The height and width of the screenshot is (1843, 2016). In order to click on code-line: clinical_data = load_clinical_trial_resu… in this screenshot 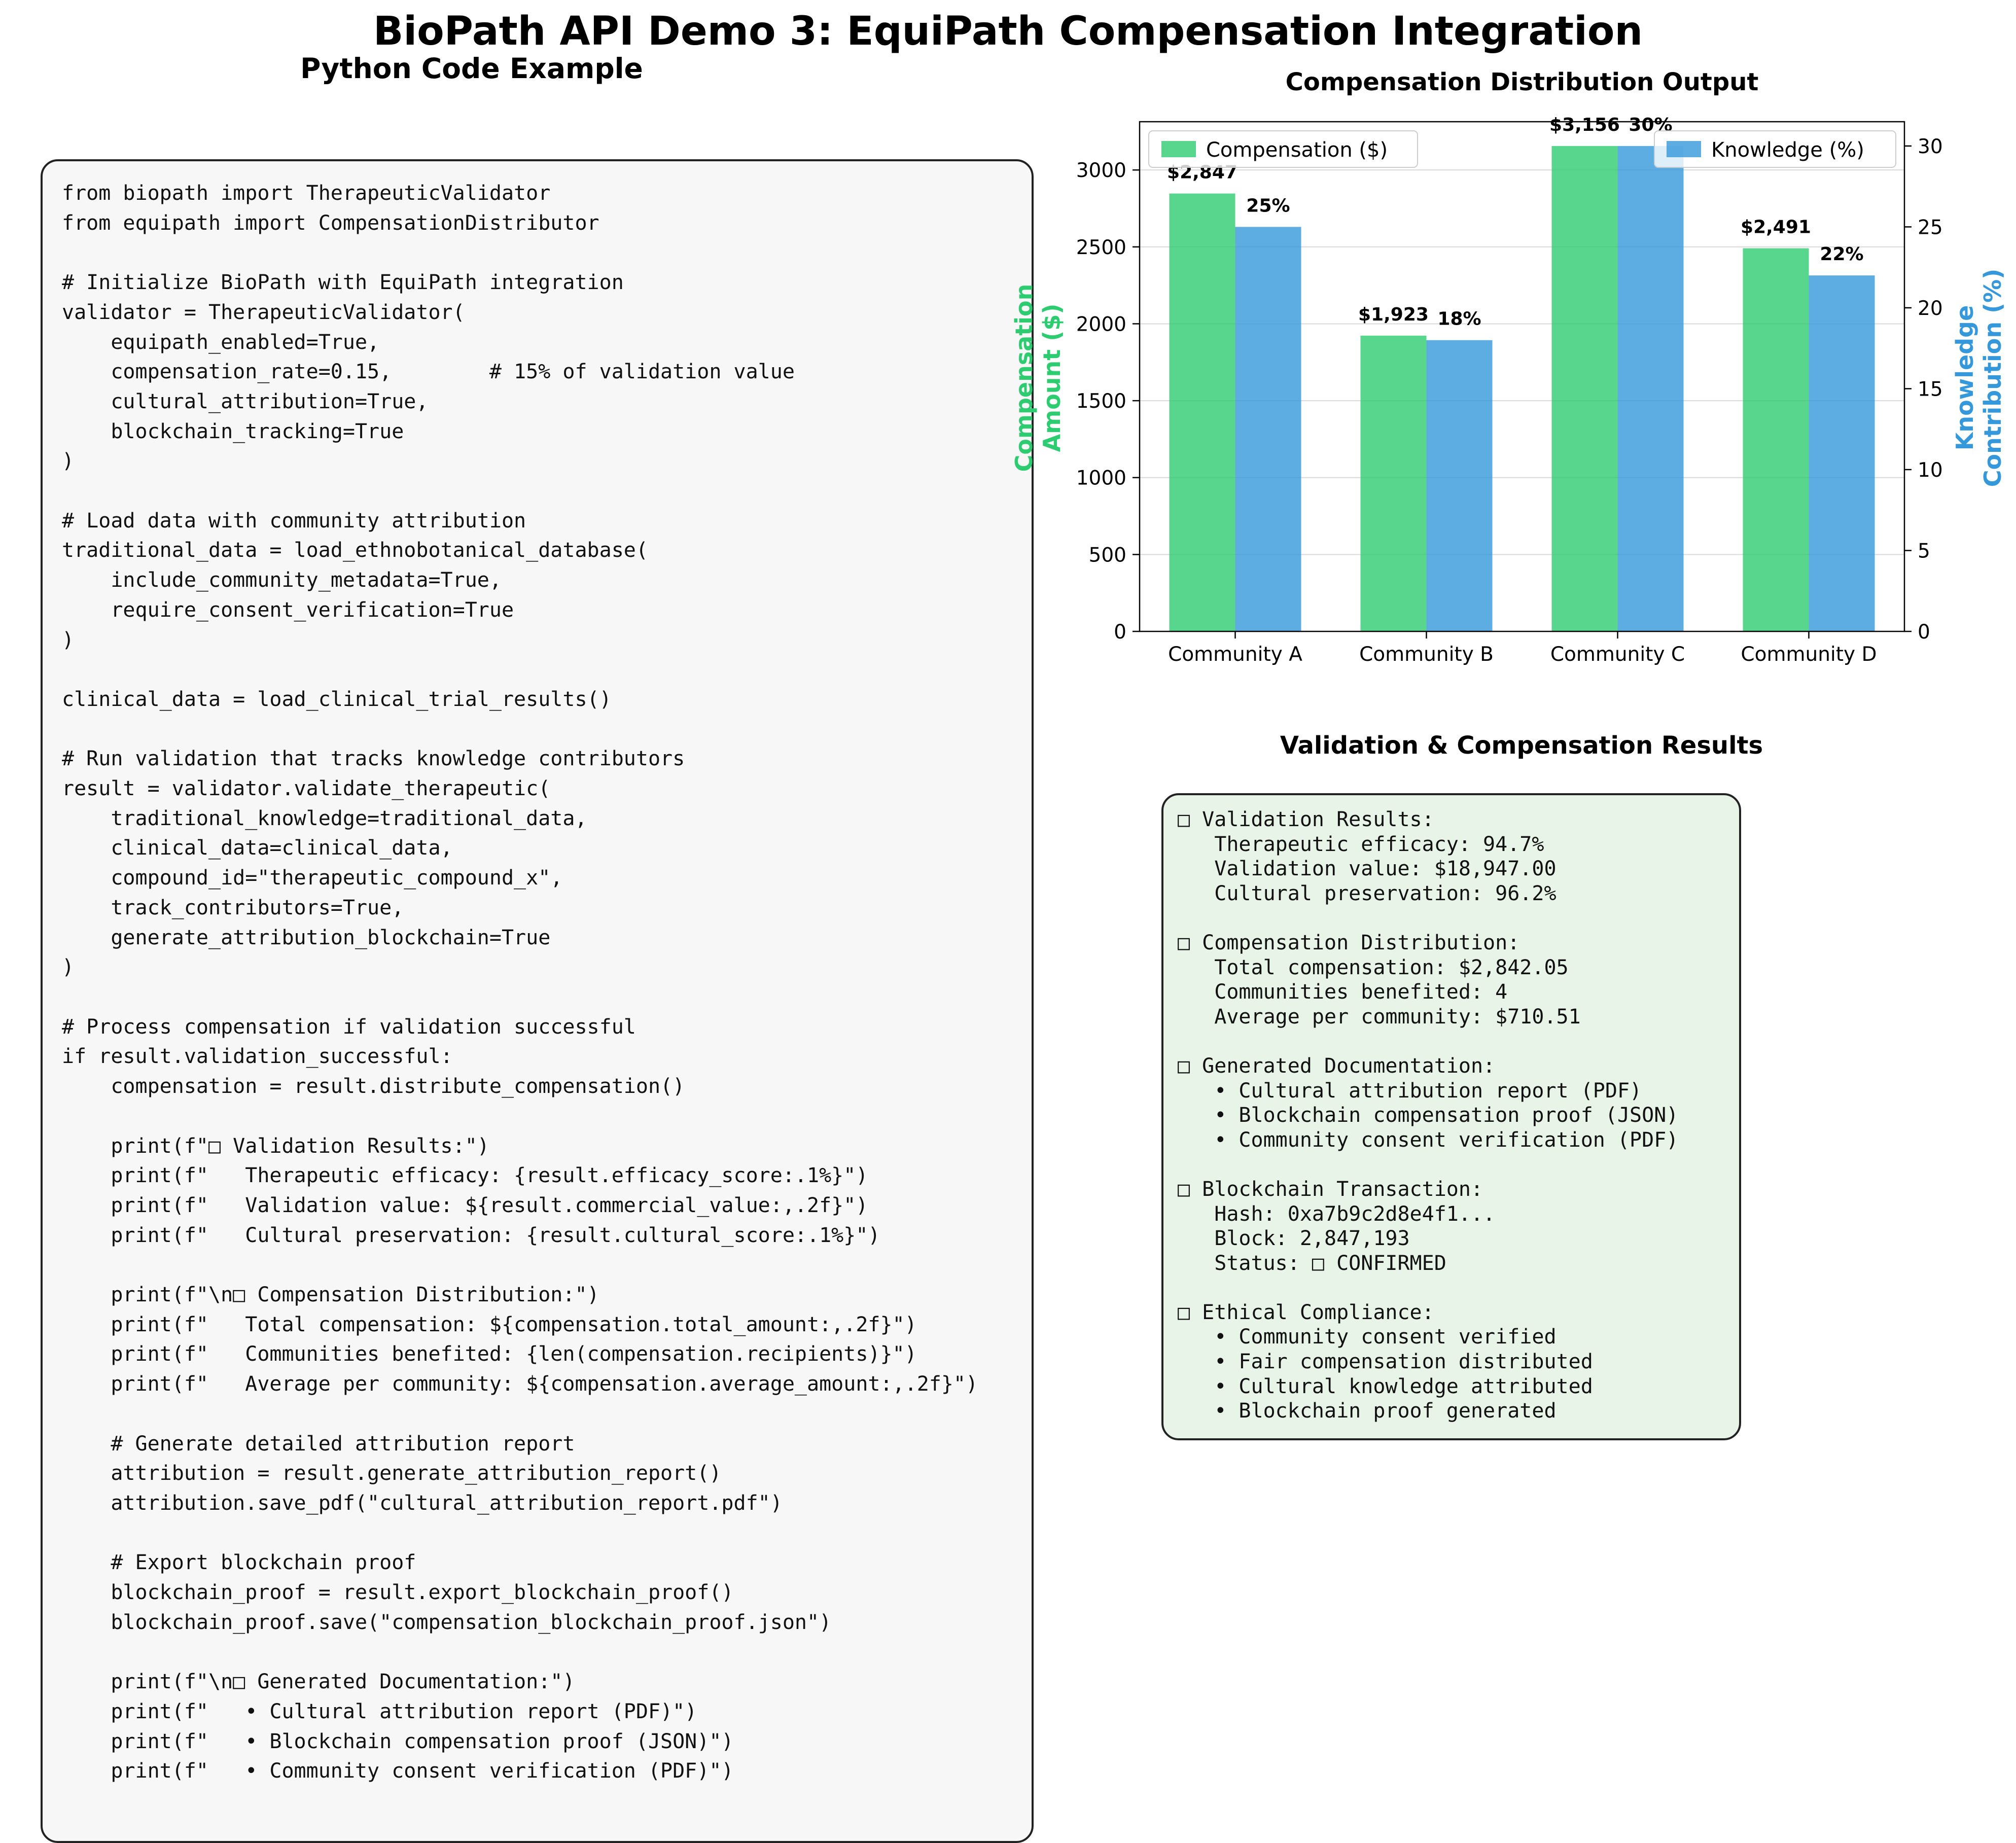, I will do `click(337, 699)`.